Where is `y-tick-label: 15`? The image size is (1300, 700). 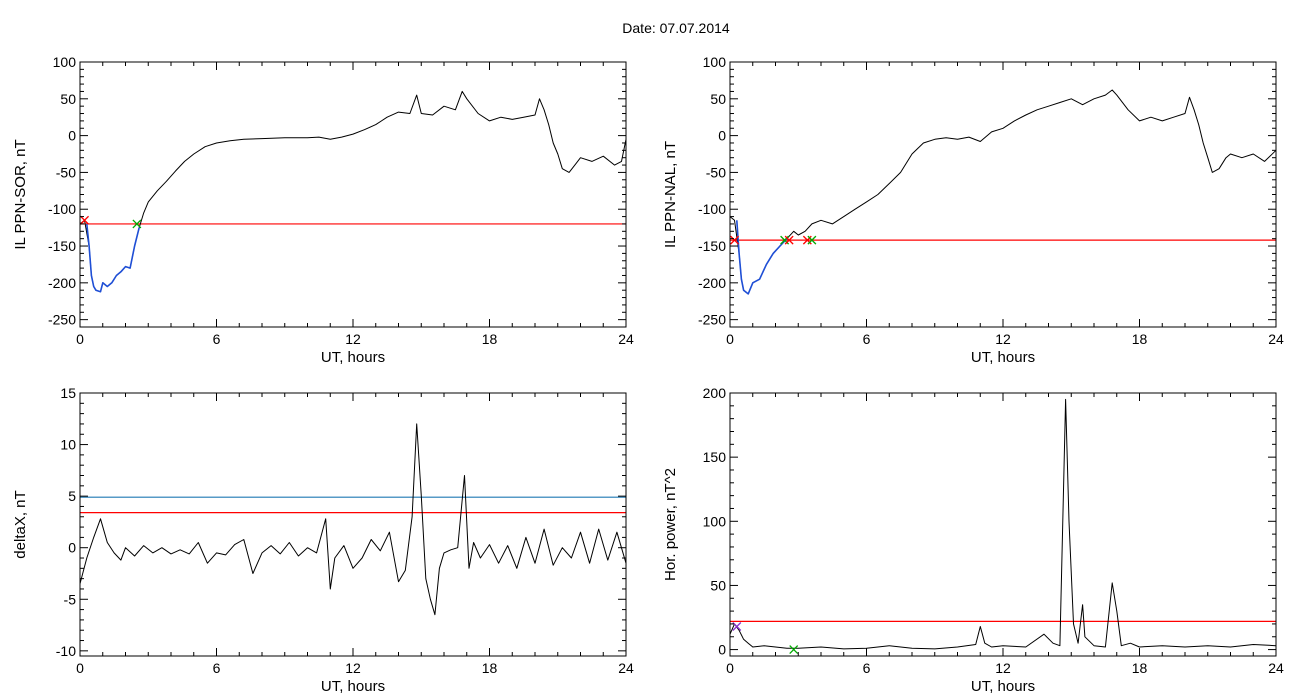 y-tick-label: 15 is located at coordinates (68, 393).